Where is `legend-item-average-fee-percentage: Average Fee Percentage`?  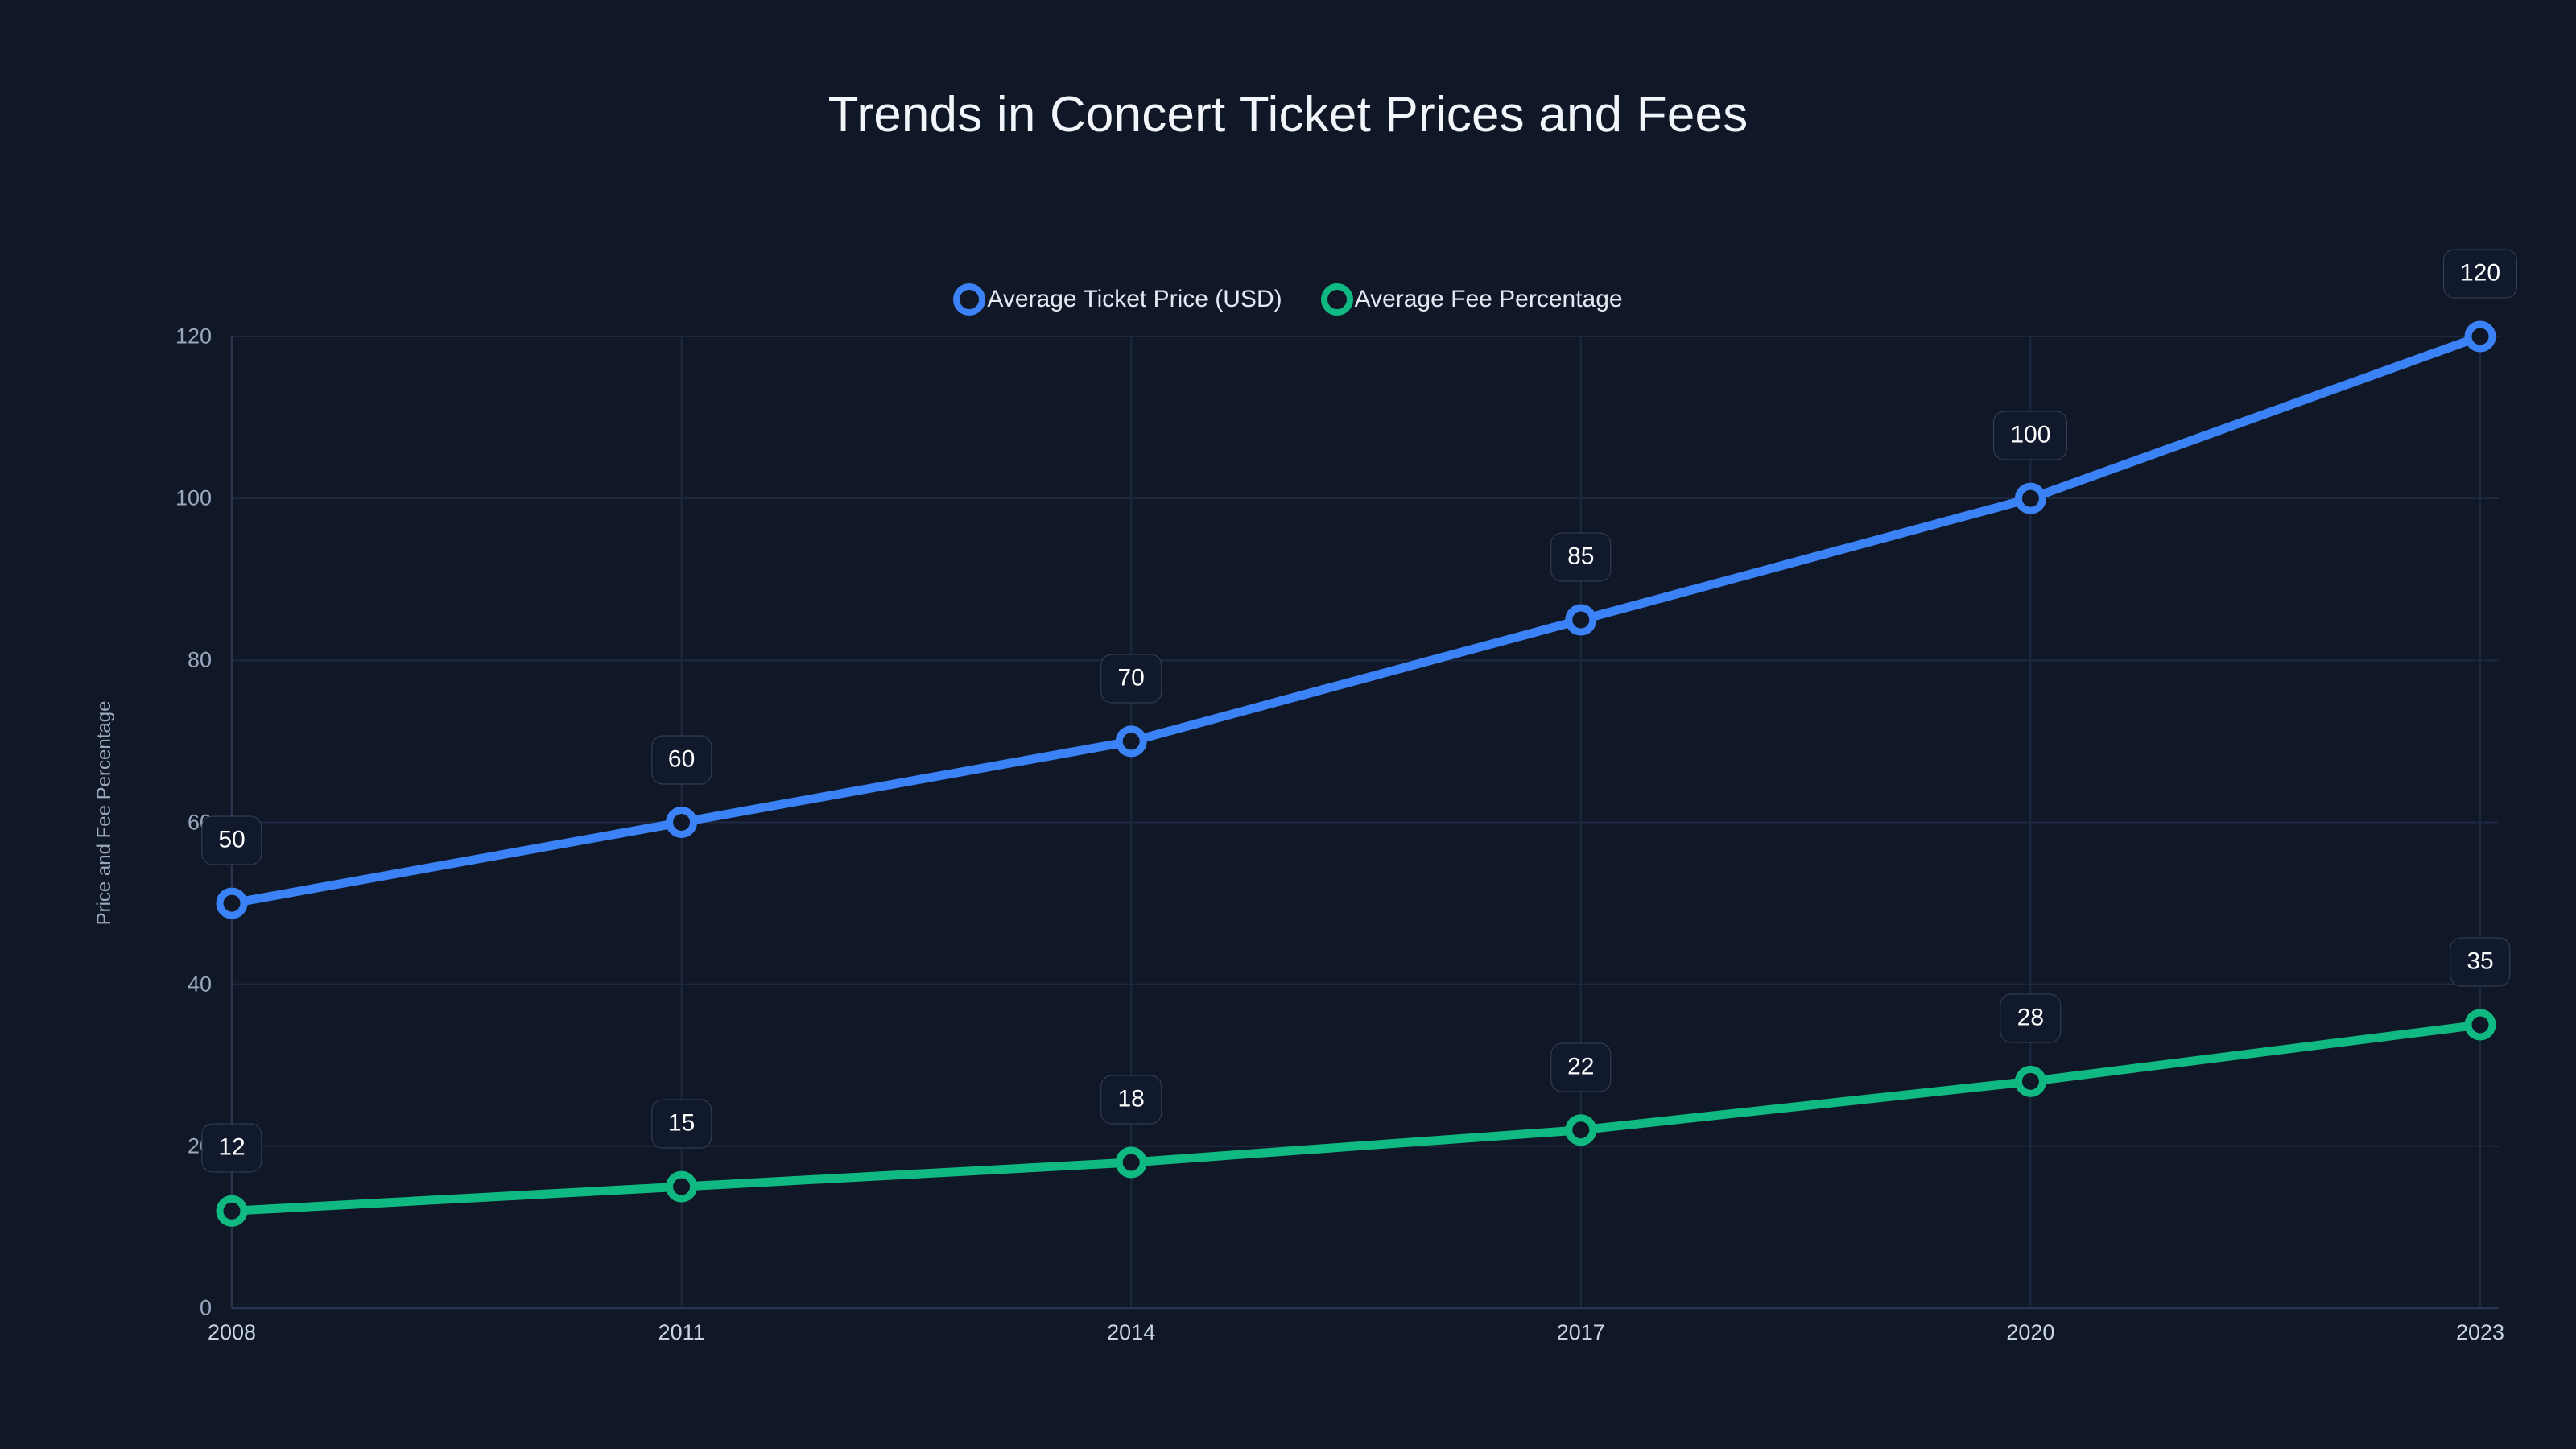
legend-item-average-fee-percentage: Average Fee Percentage is located at coordinates (1471, 299).